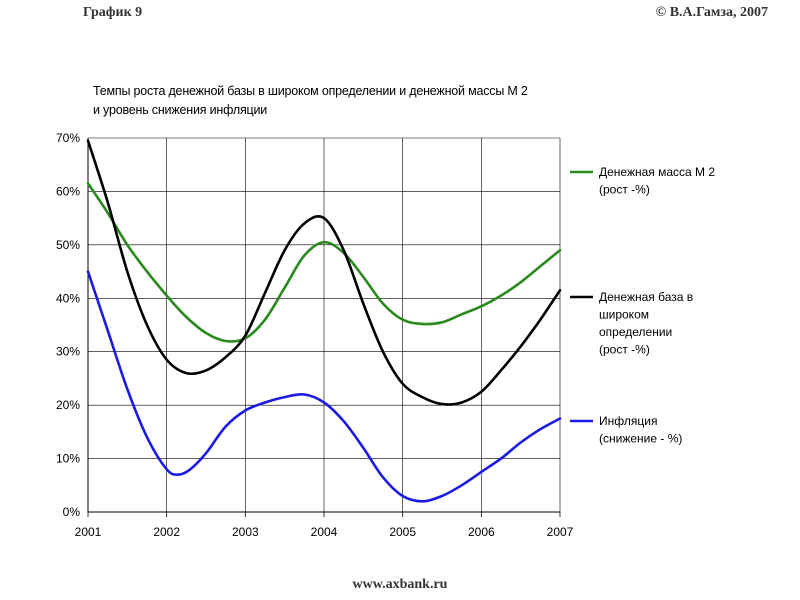 The height and width of the screenshot is (600, 800). Describe the element at coordinates (646, 297) in the screenshot. I see `legend-label: Денежная база в` at that location.